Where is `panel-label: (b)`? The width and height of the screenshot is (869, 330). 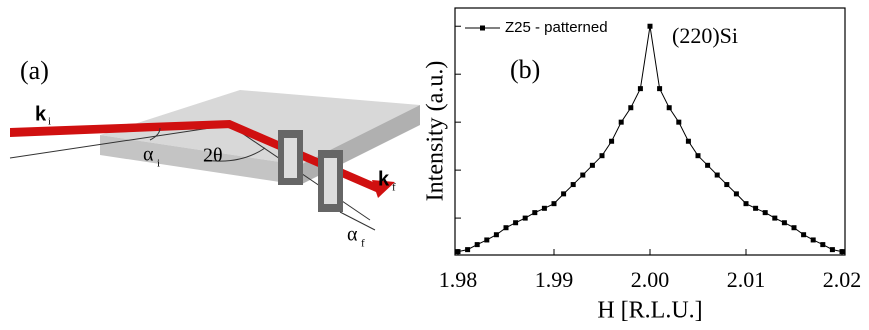
panel-label: (b) is located at coordinates (525, 69).